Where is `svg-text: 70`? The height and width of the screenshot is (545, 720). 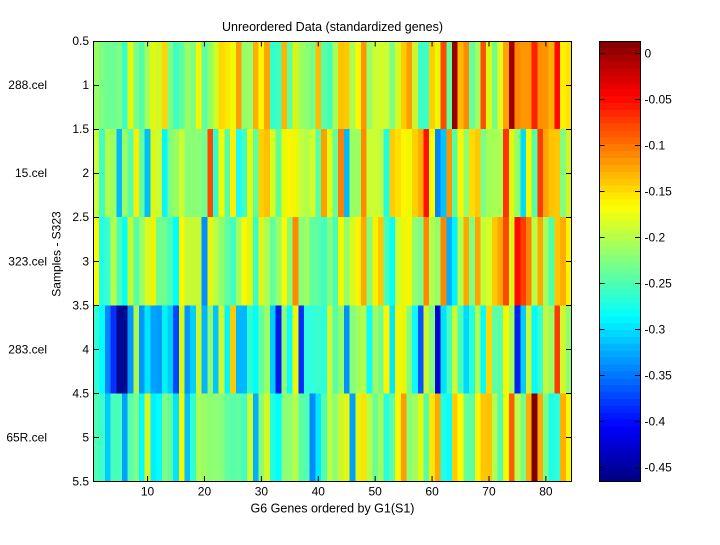
svg-text: 70 is located at coordinates (489, 492).